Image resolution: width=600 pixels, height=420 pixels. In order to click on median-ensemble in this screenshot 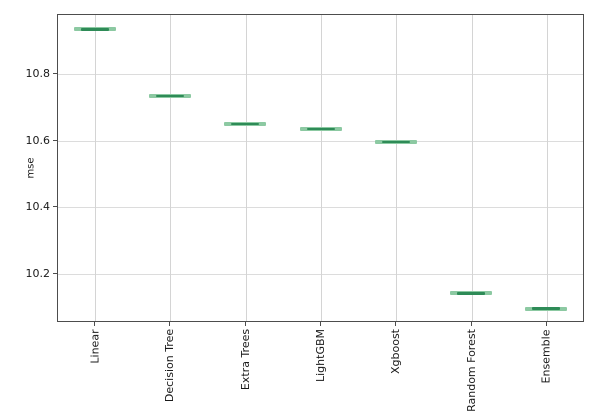, I will do `click(546, 308)`.